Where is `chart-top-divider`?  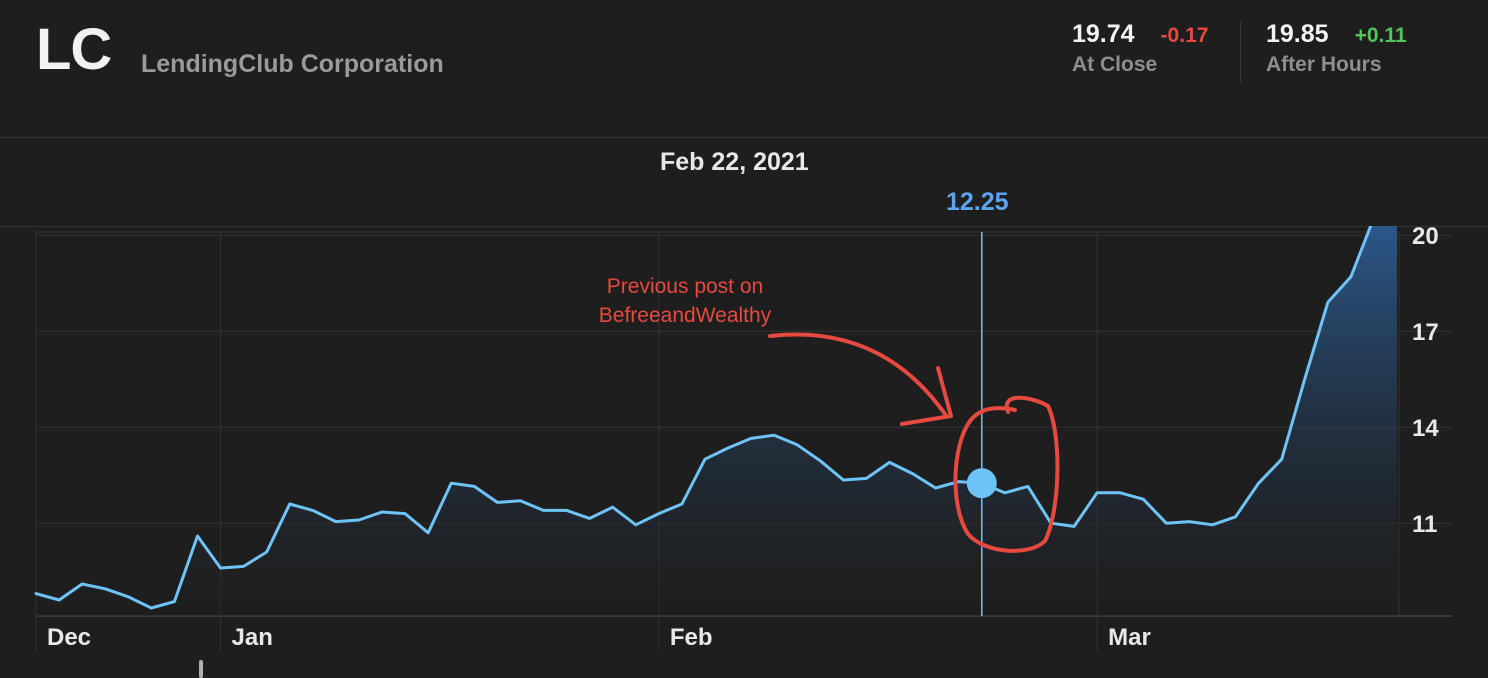
chart-top-divider is located at coordinates (744, 226).